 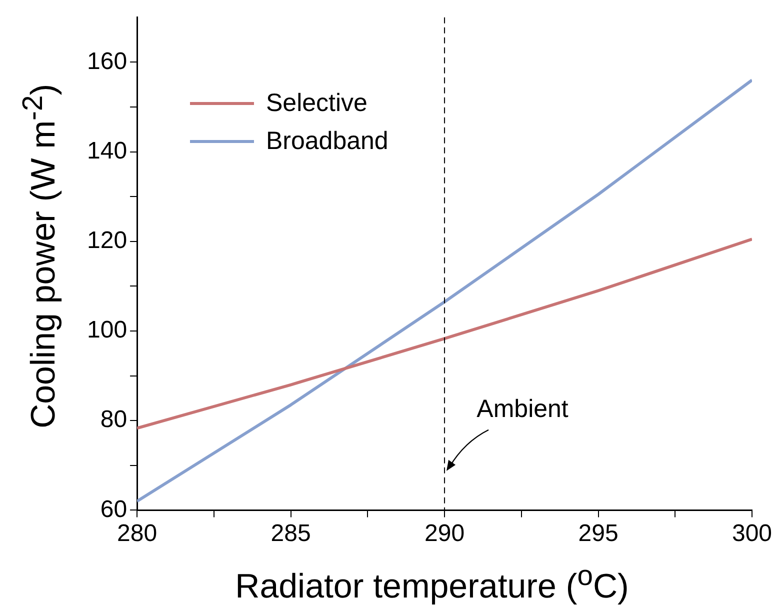 I want to click on x-tick-label: 285, so click(x=290, y=534).